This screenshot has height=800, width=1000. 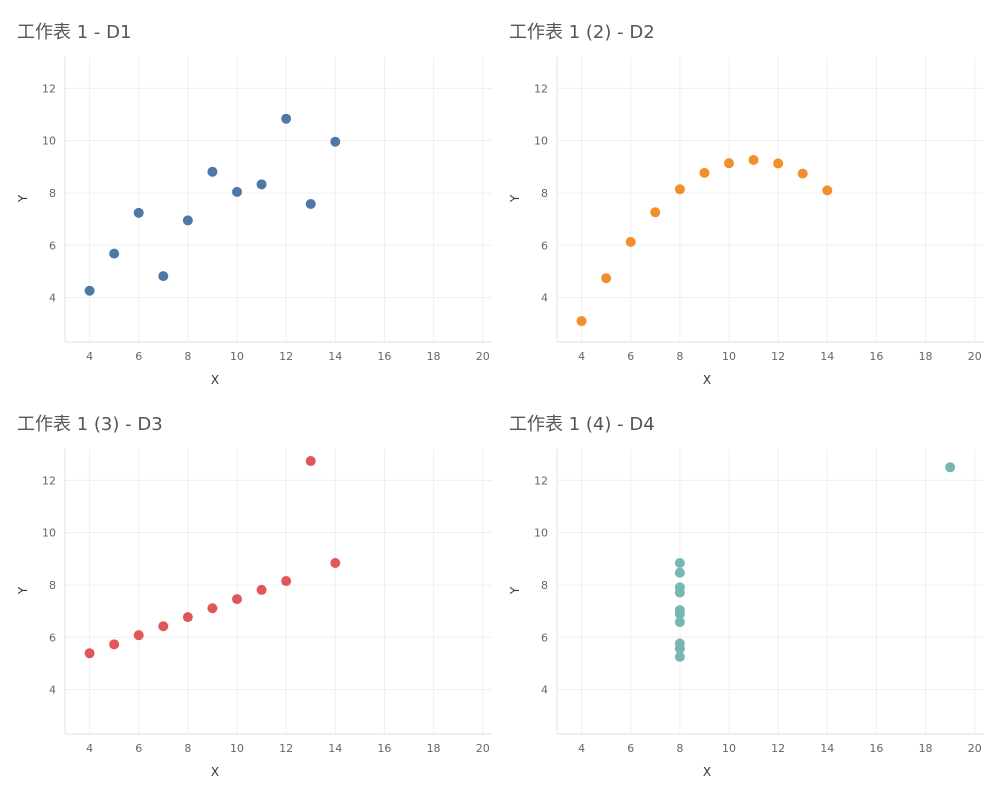 I want to click on chart-title: 工作表 1 (2) - D2, so click(x=582, y=32).